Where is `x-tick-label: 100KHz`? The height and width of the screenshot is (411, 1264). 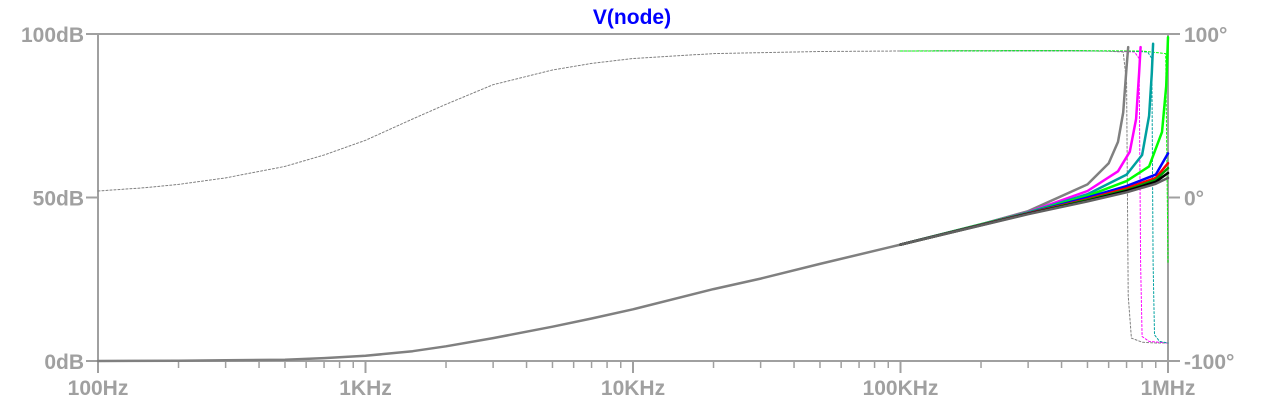
x-tick-label: 100KHz is located at coordinates (901, 388).